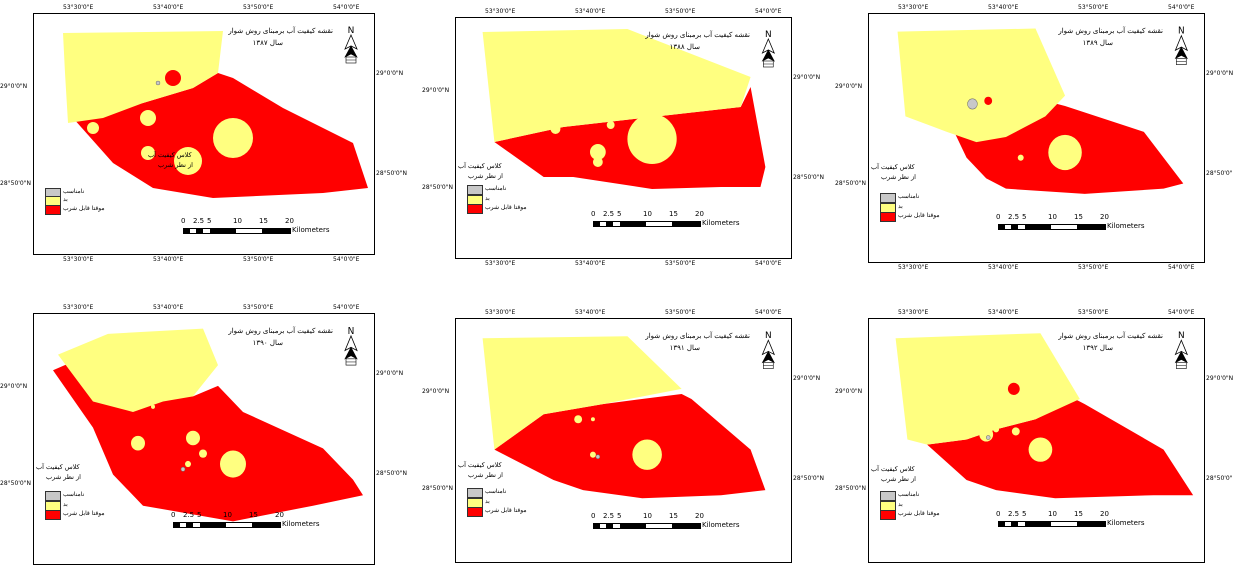  What do you see at coordinates (311, 230) in the screenshot?
I see `scale-unit: Kilometers` at bounding box center [311, 230].